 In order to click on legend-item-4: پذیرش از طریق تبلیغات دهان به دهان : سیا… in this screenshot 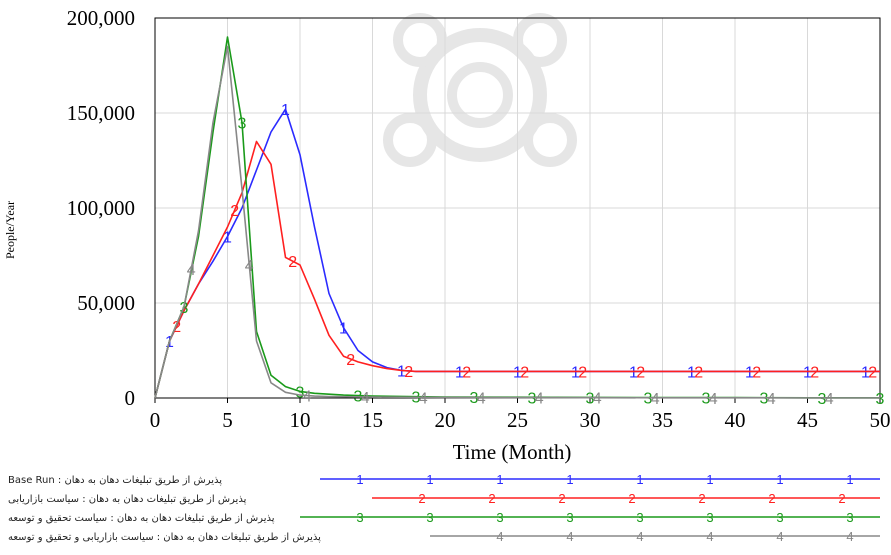, I will do `click(444, 536)`.